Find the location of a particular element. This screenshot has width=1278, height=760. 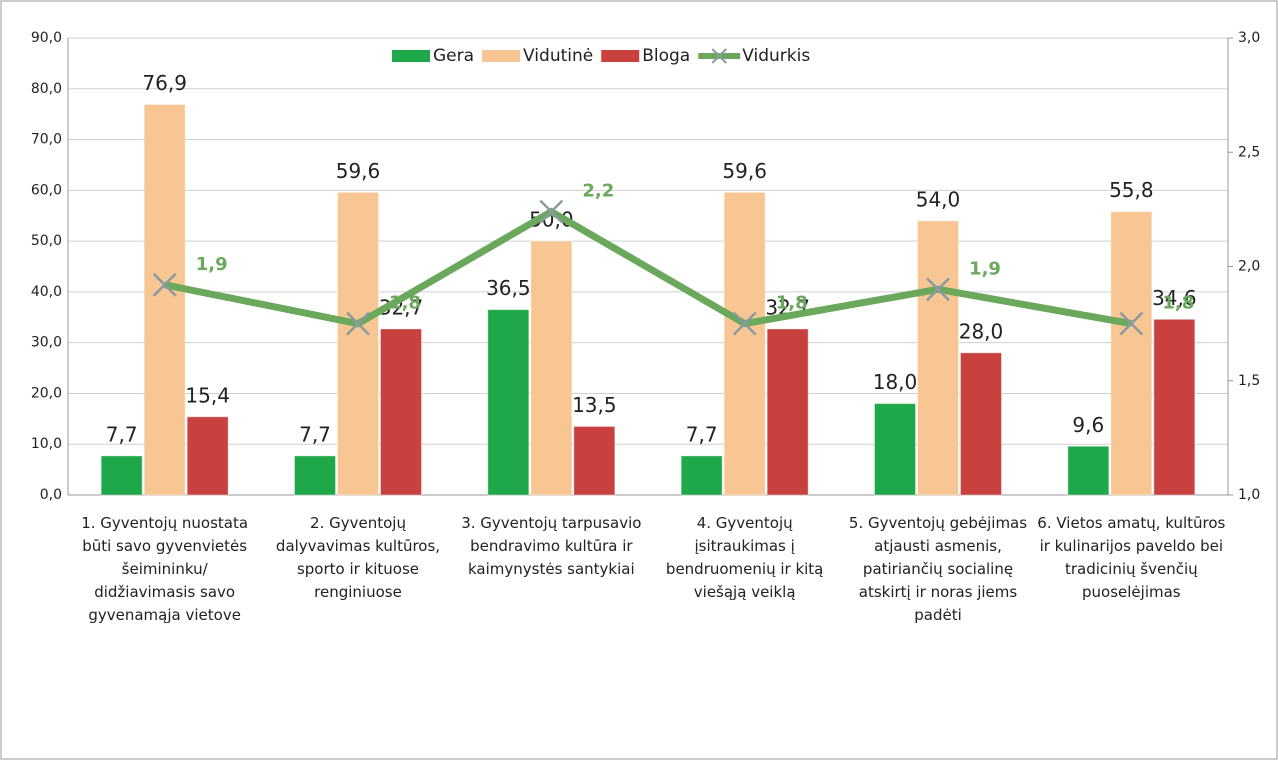

data-label: 9,6 is located at coordinates (1088, 425).